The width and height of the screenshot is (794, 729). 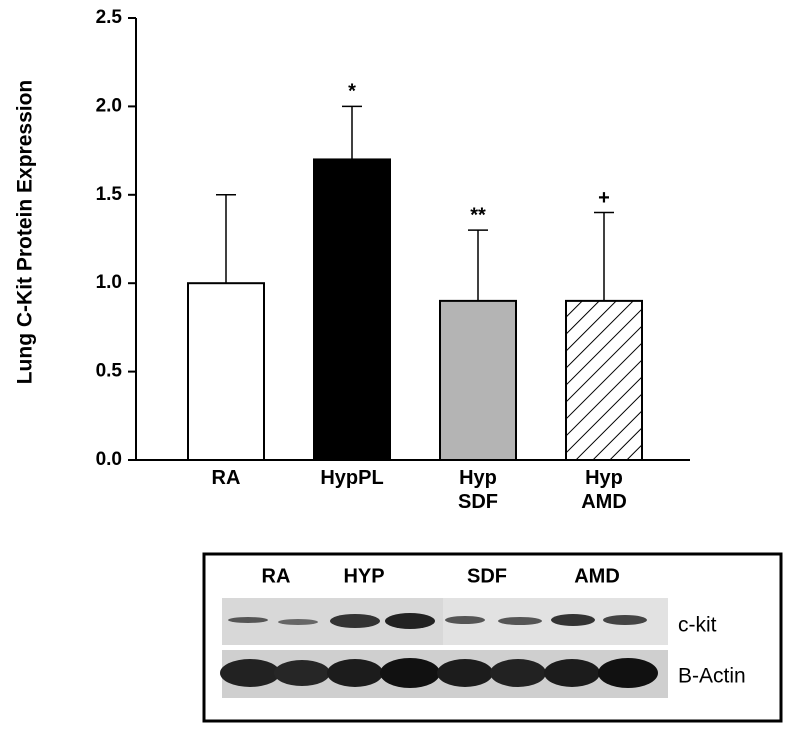 What do you see at coordinates (487, 576) in the screenshot?
I see `blot-lane-label: SDF` at bounding box center [487, 576].